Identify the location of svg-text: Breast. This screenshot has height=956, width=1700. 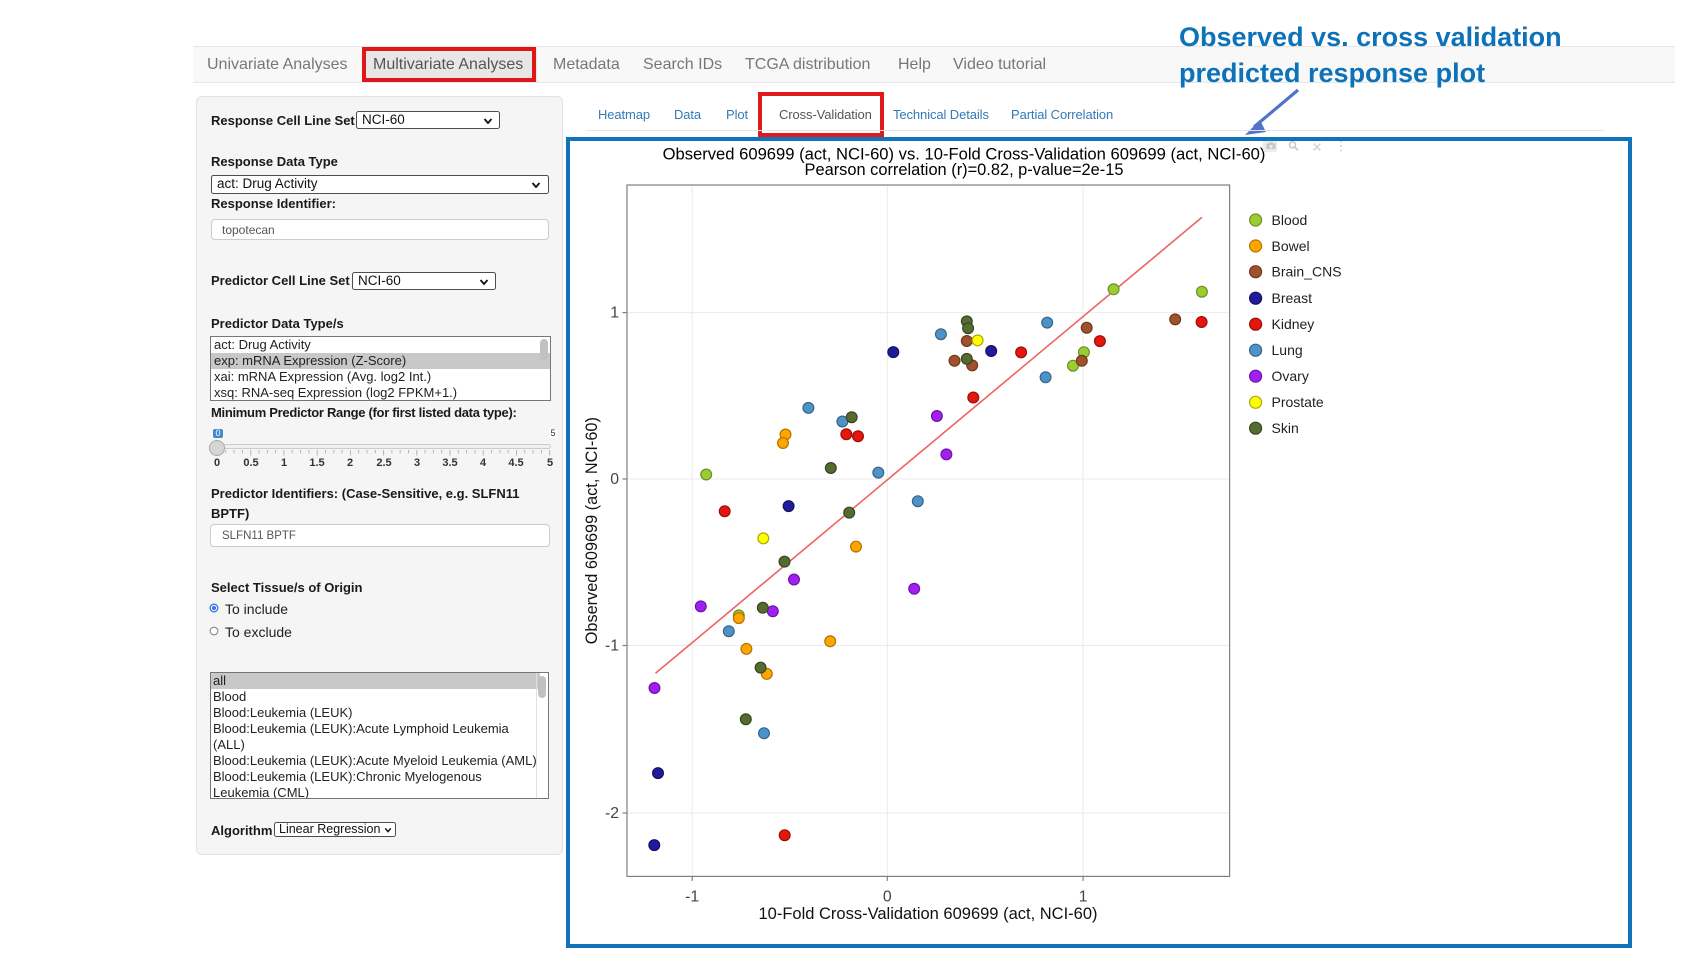
(1292, 298).